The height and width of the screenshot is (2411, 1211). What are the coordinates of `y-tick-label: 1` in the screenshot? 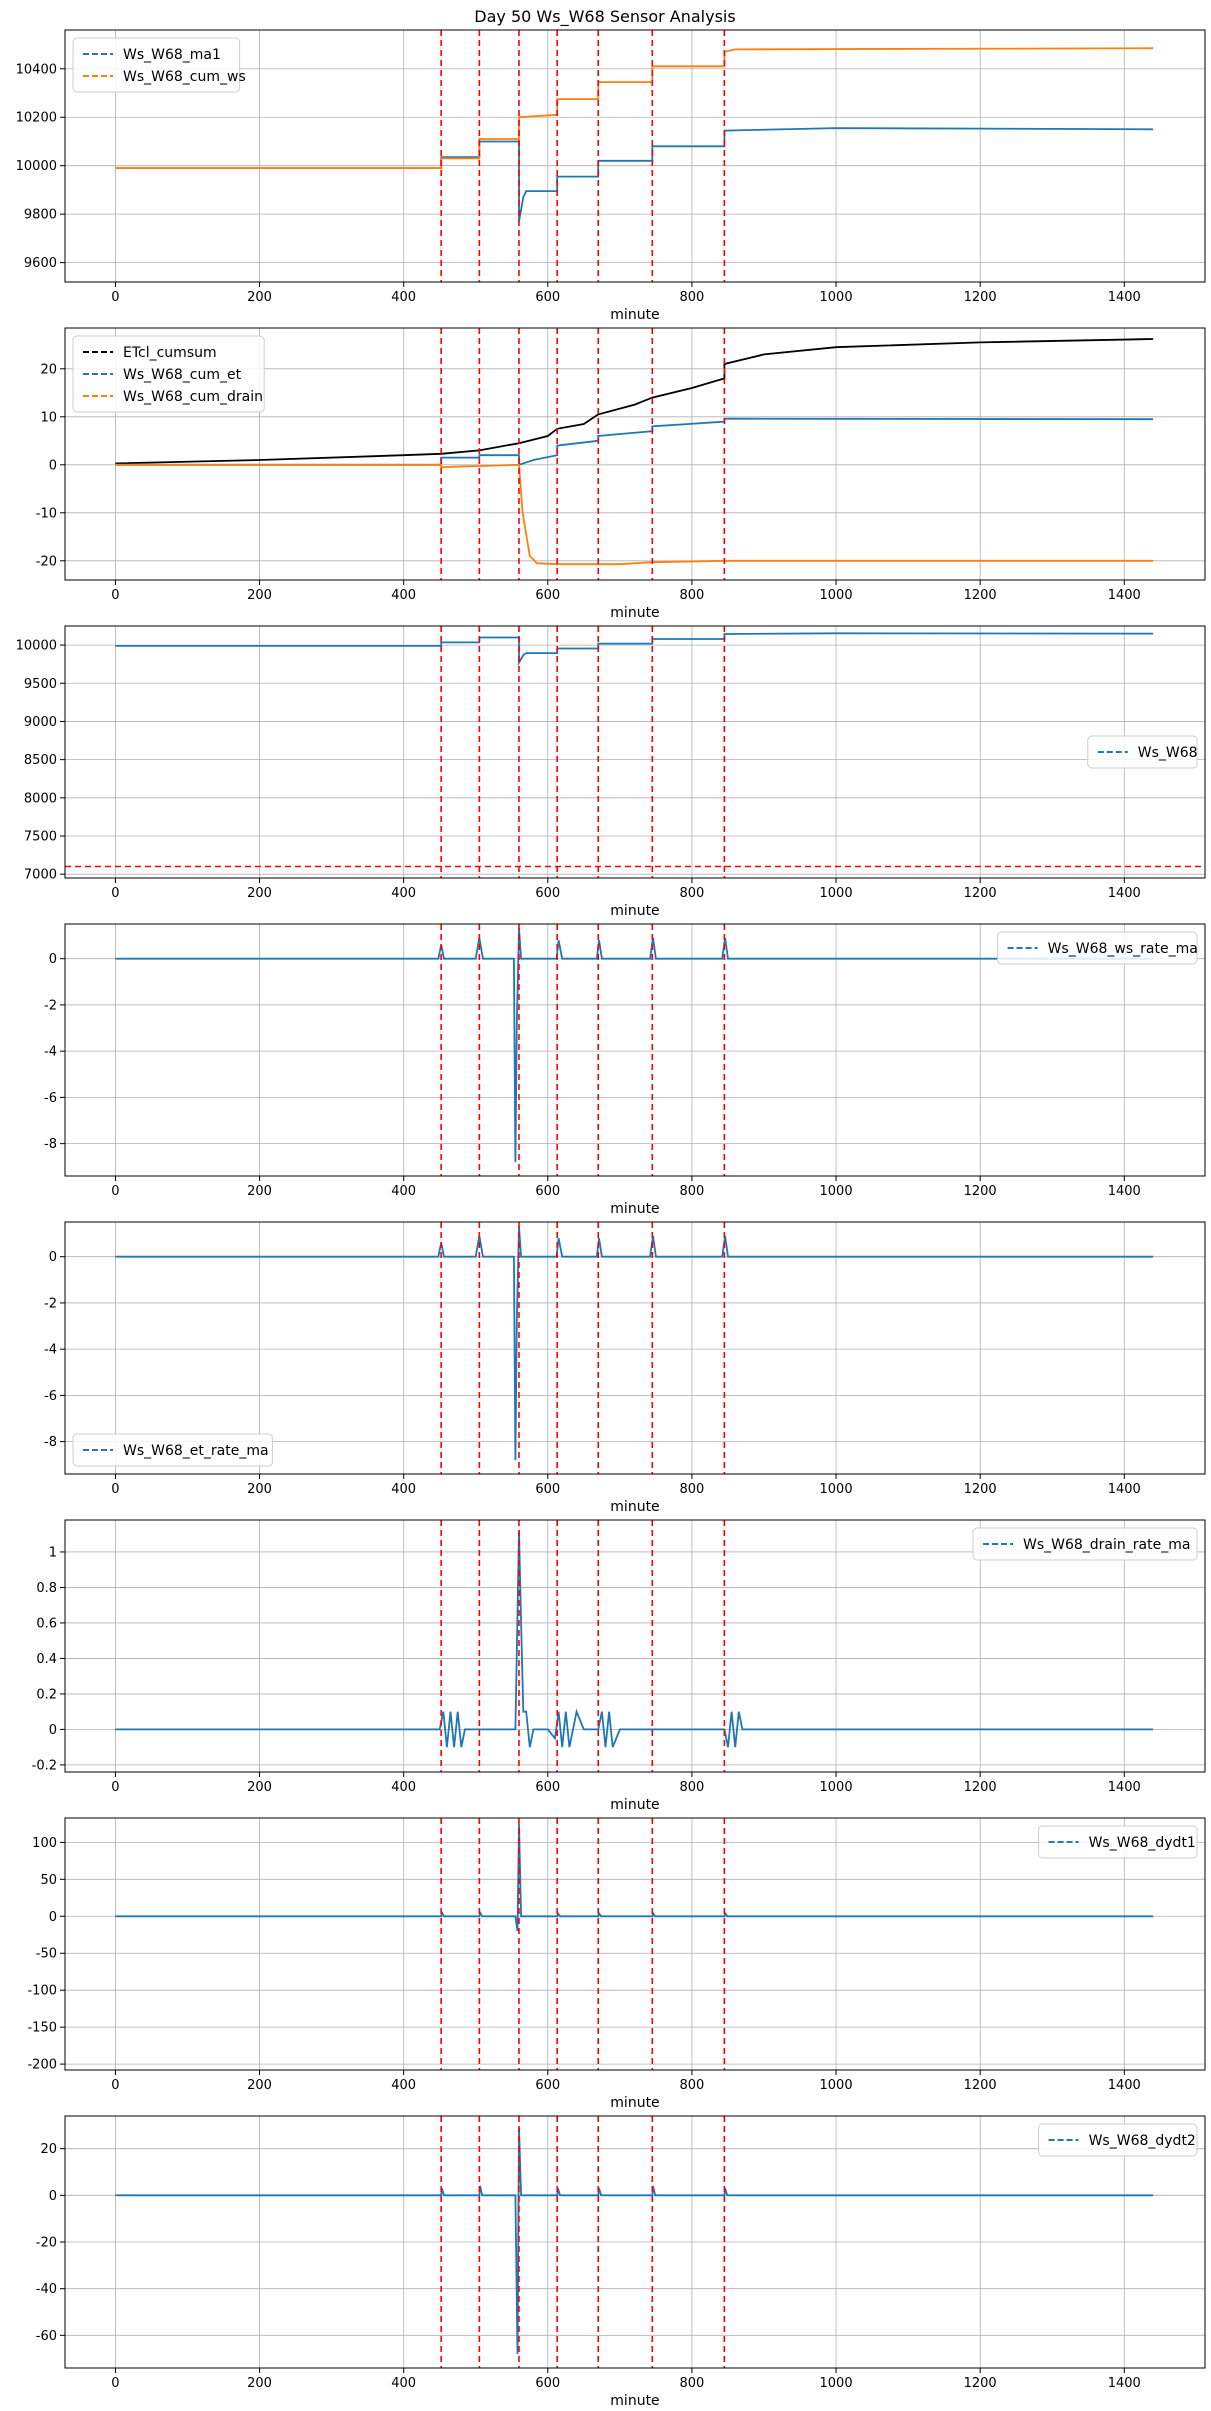 It's located at (53, 1552).